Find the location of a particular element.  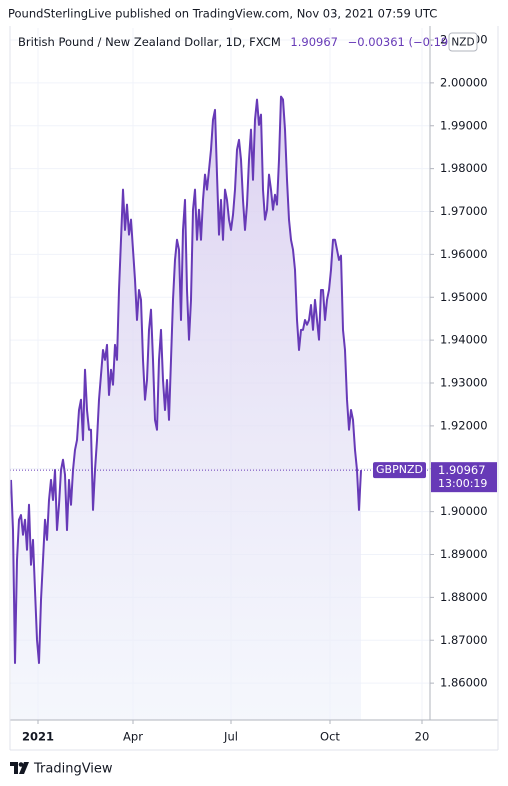

brand-logo is located at coordinates (19, 768).